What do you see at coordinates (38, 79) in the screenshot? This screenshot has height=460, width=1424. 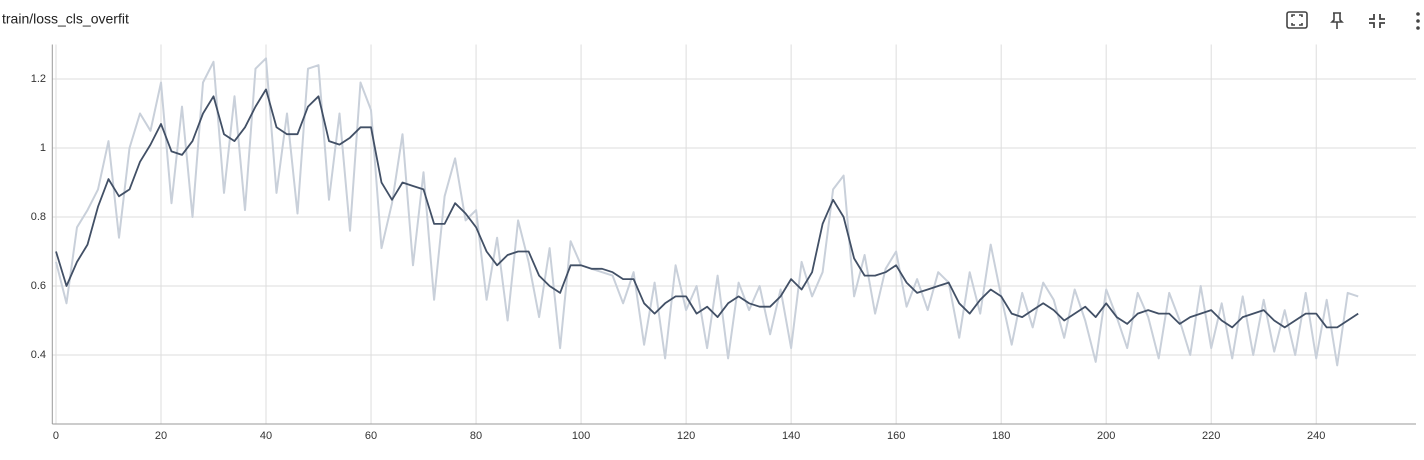 I see `y-tick-label: 1.2` at bounding box center [38, 79].